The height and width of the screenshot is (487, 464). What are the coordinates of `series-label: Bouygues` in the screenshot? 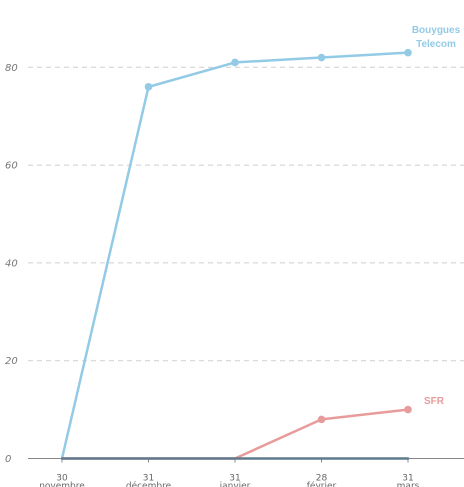 It's located at (436, 30).